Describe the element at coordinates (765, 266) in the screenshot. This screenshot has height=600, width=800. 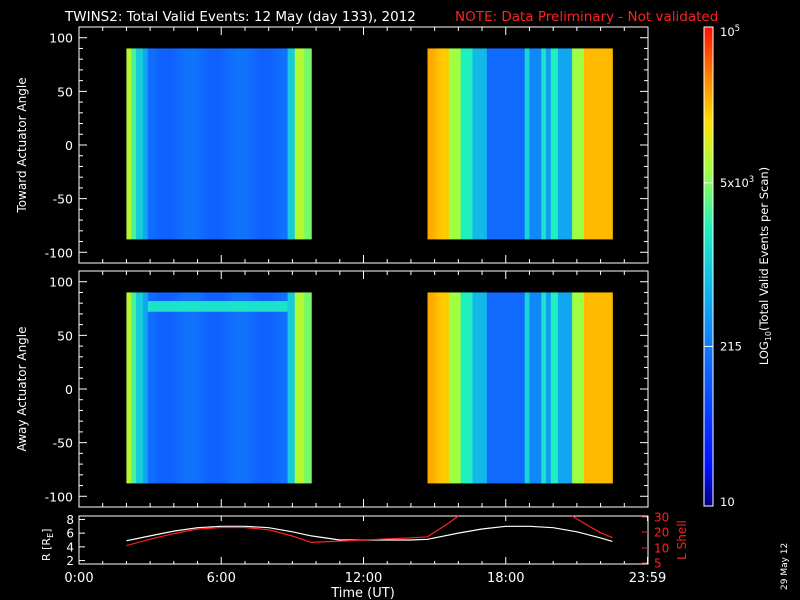
I see `colorbar-label: LOG10(Total Valid Events per Scan)` at that location.